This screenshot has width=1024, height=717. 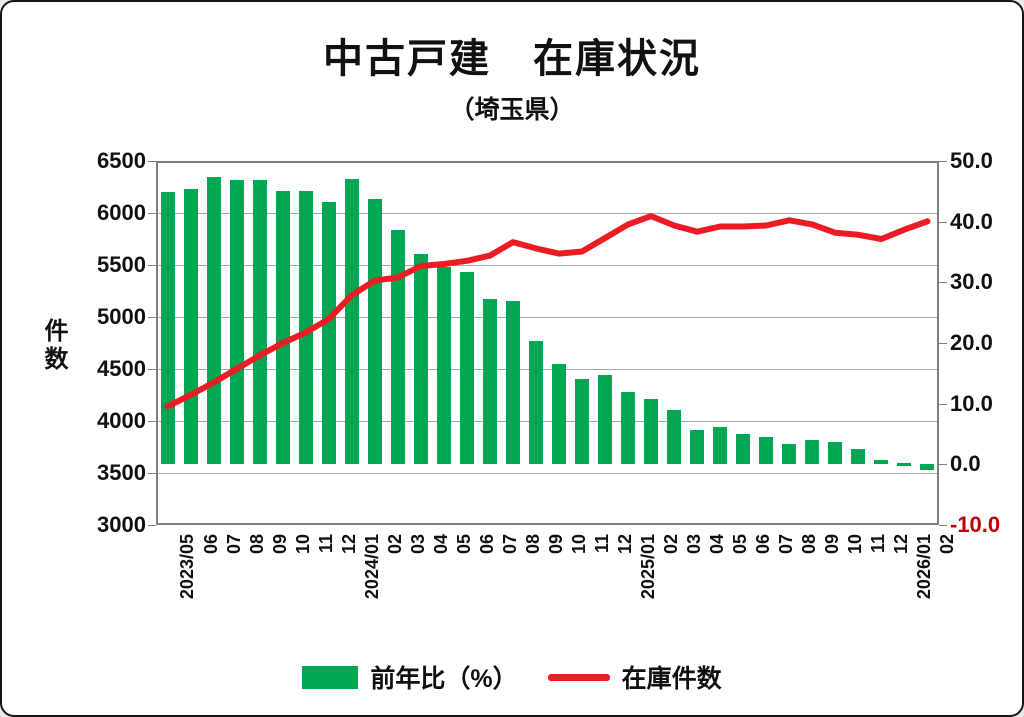 What do you see at coordinates (924, 567) in the screenshot?
I see `x-axis-label: 2026/01` at bounding box center [924, 567].